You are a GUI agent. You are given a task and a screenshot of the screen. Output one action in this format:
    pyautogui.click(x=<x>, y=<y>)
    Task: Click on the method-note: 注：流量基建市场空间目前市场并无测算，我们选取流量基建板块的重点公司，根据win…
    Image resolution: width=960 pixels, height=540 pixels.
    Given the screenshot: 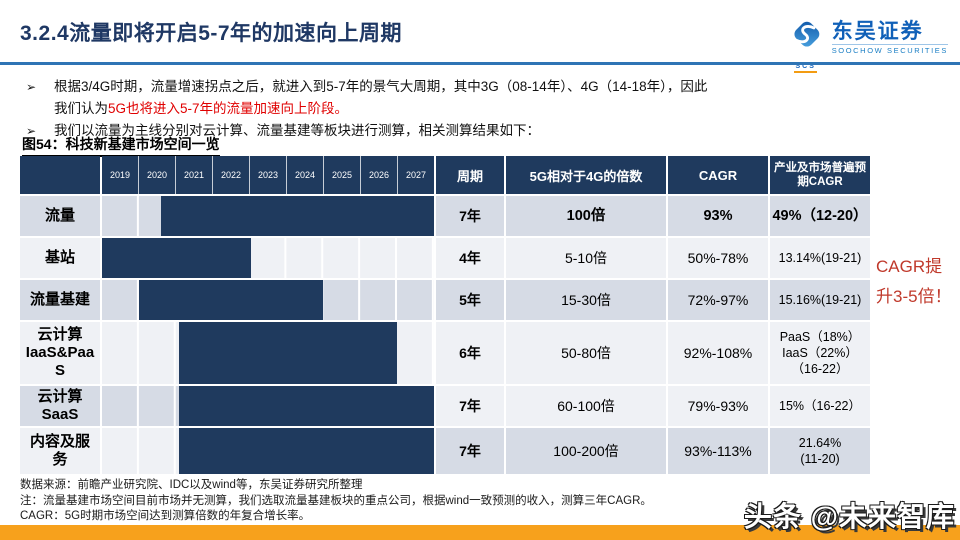 What is the action you would take?
    pyautogui.click(x=336, y=500)
    